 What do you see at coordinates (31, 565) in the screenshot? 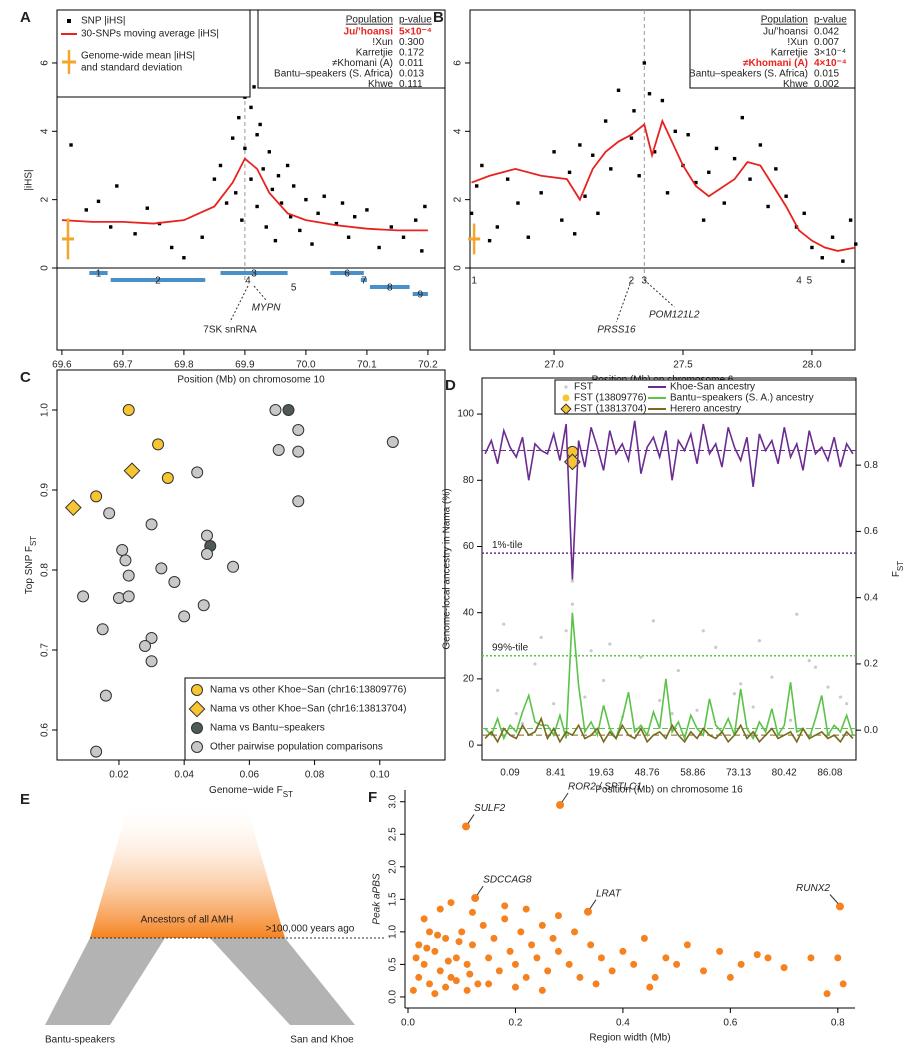
I see `y-axis-label: Top SNP FST` at bounding box center [31, 565].